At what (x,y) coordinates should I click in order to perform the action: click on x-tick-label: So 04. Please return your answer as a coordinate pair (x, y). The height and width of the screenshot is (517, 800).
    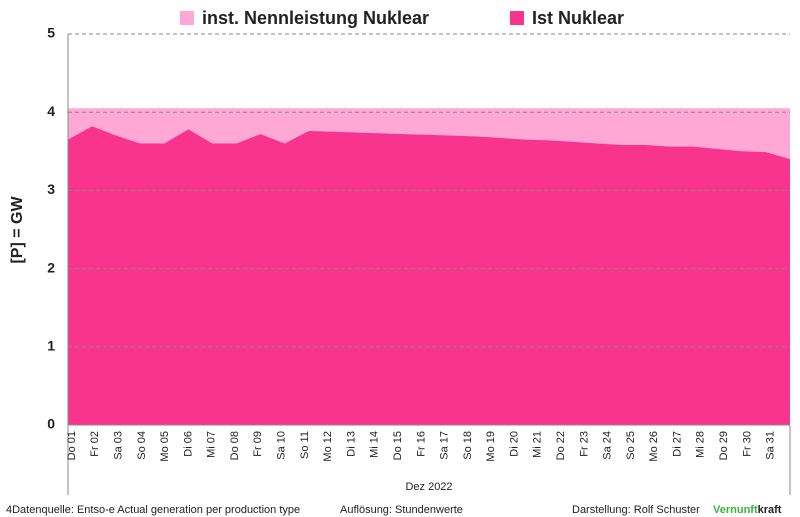
    Looking at the image, I should click on (142, 445).